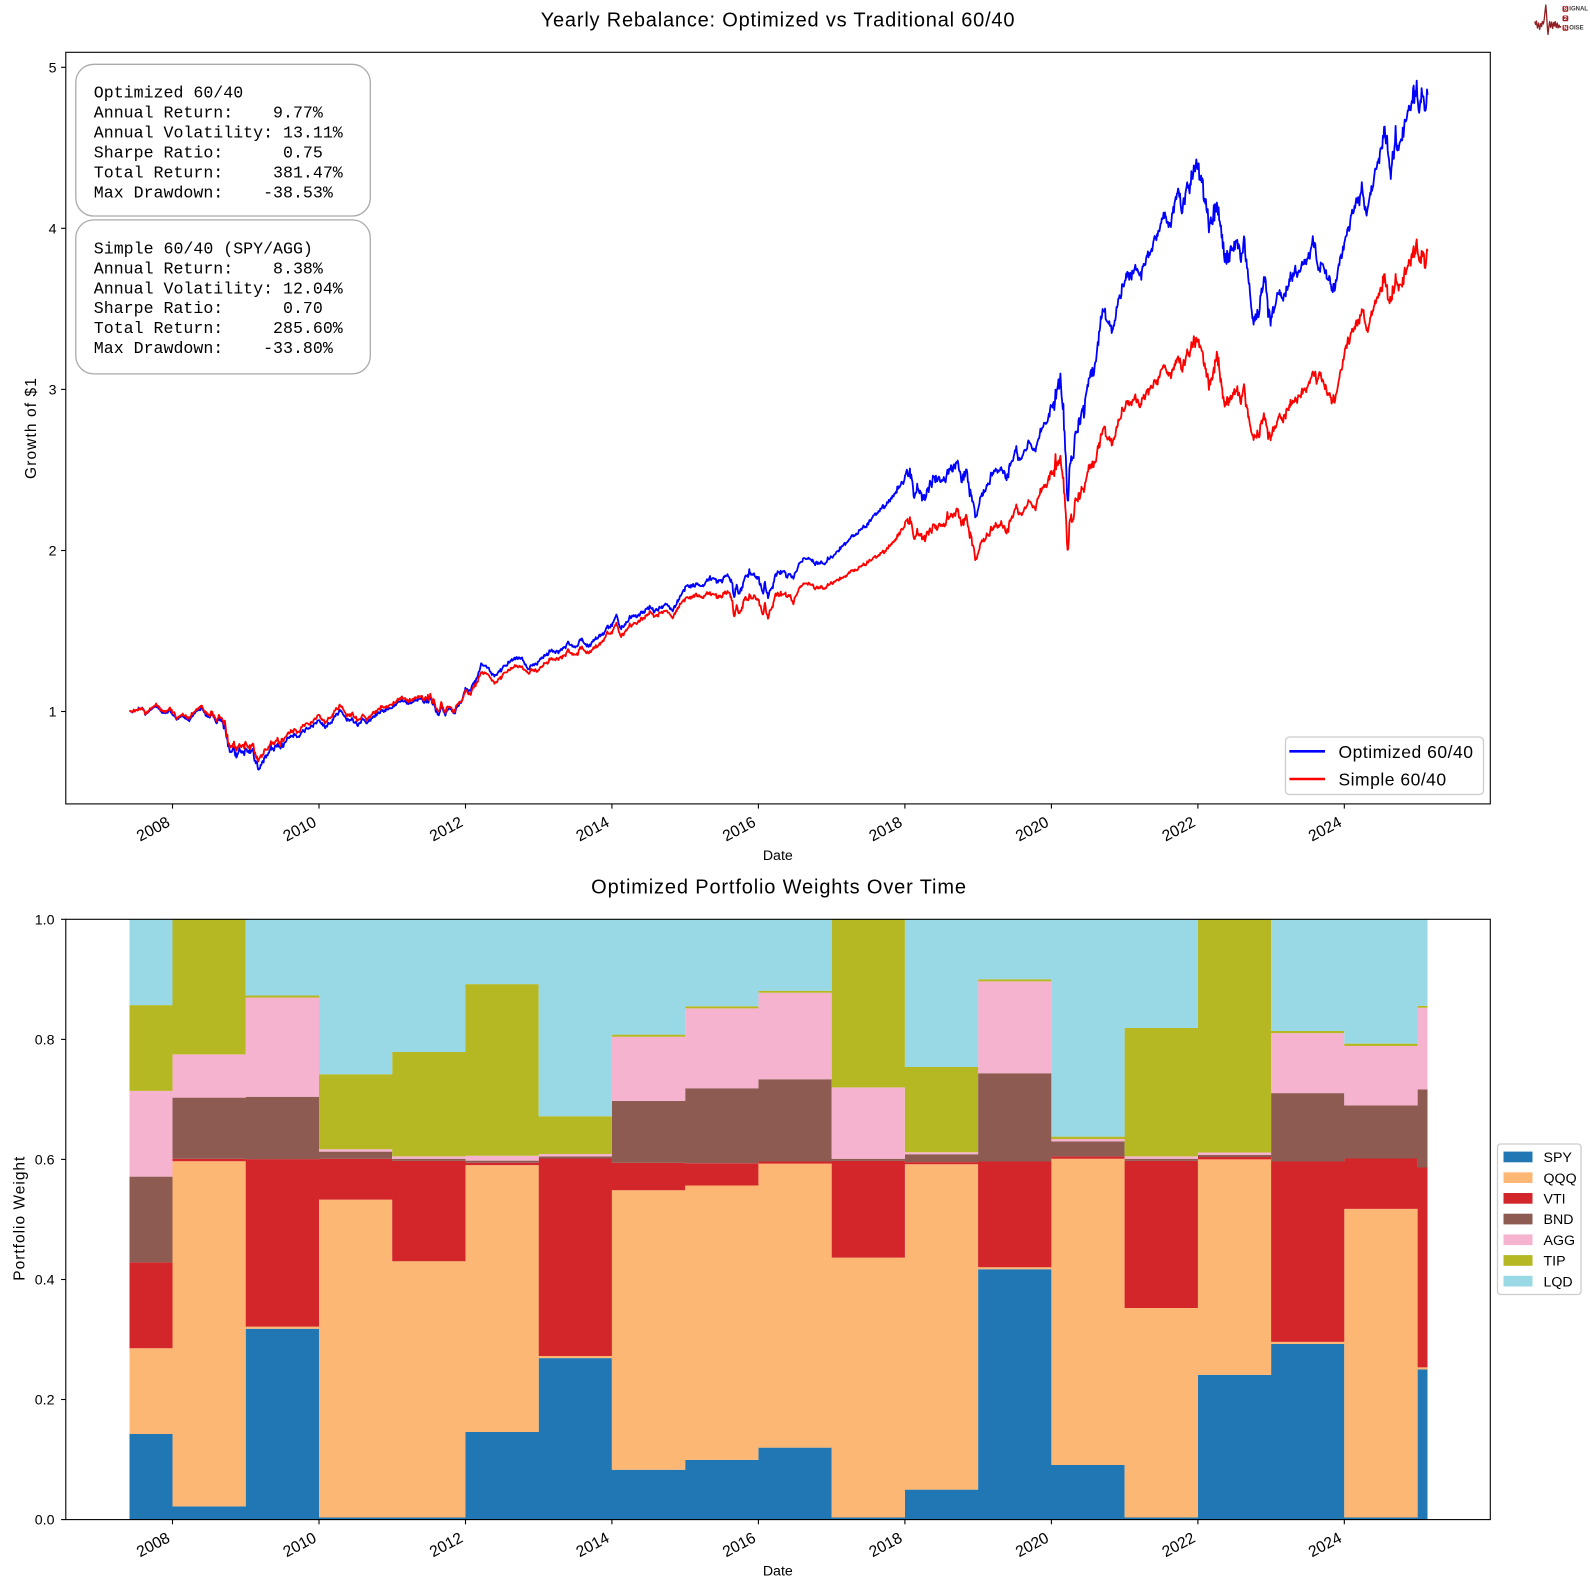 The height and width of the screenshot is (1594, 1590). I want to click on svg-text: 0.4, so click(45, 1281).